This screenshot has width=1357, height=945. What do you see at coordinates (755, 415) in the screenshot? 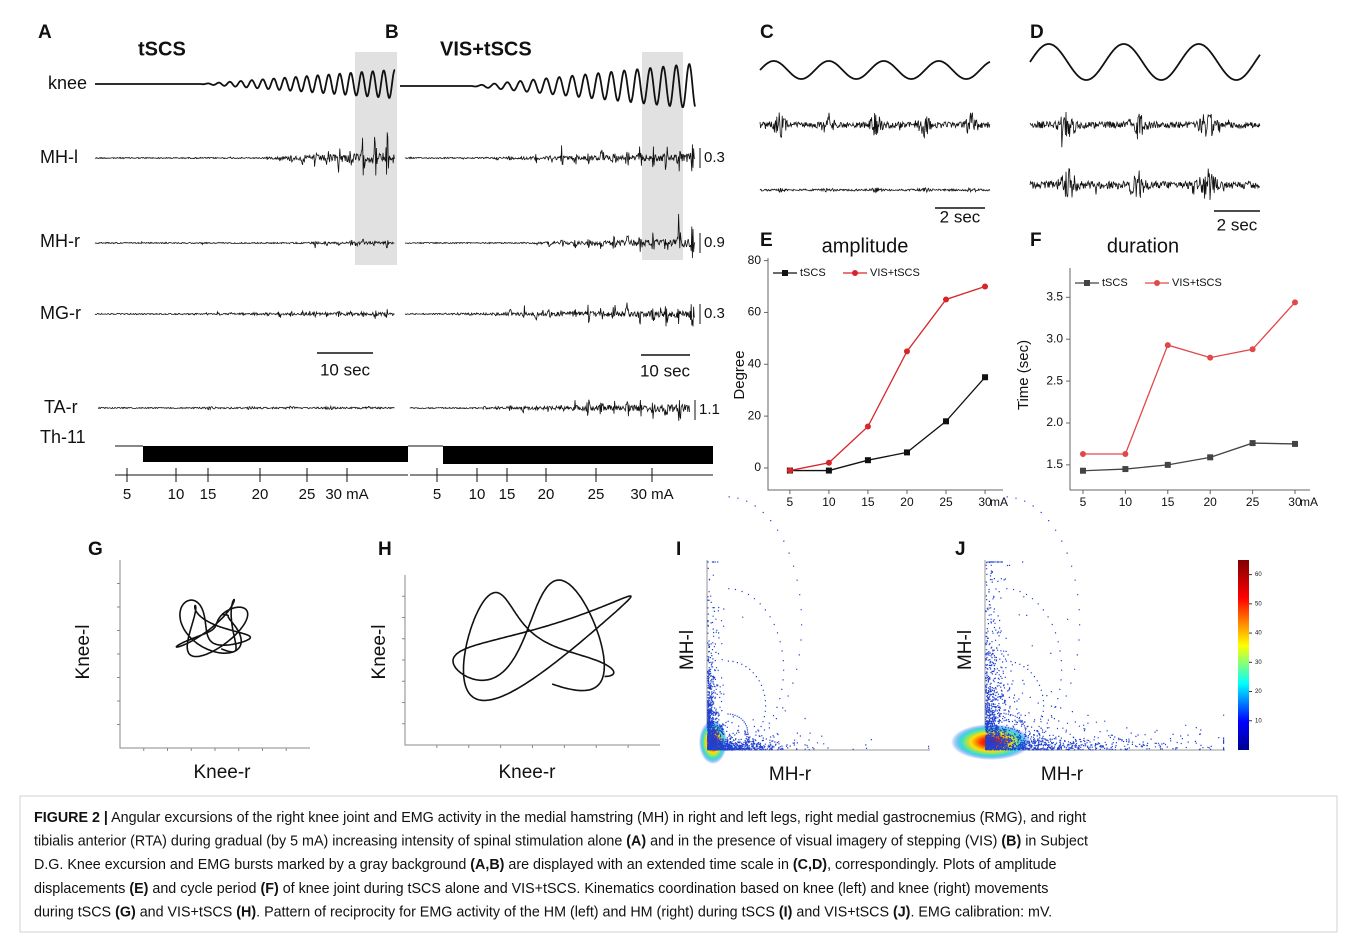
I see `y-tick-label: 20` at bounding box center [755, 415].